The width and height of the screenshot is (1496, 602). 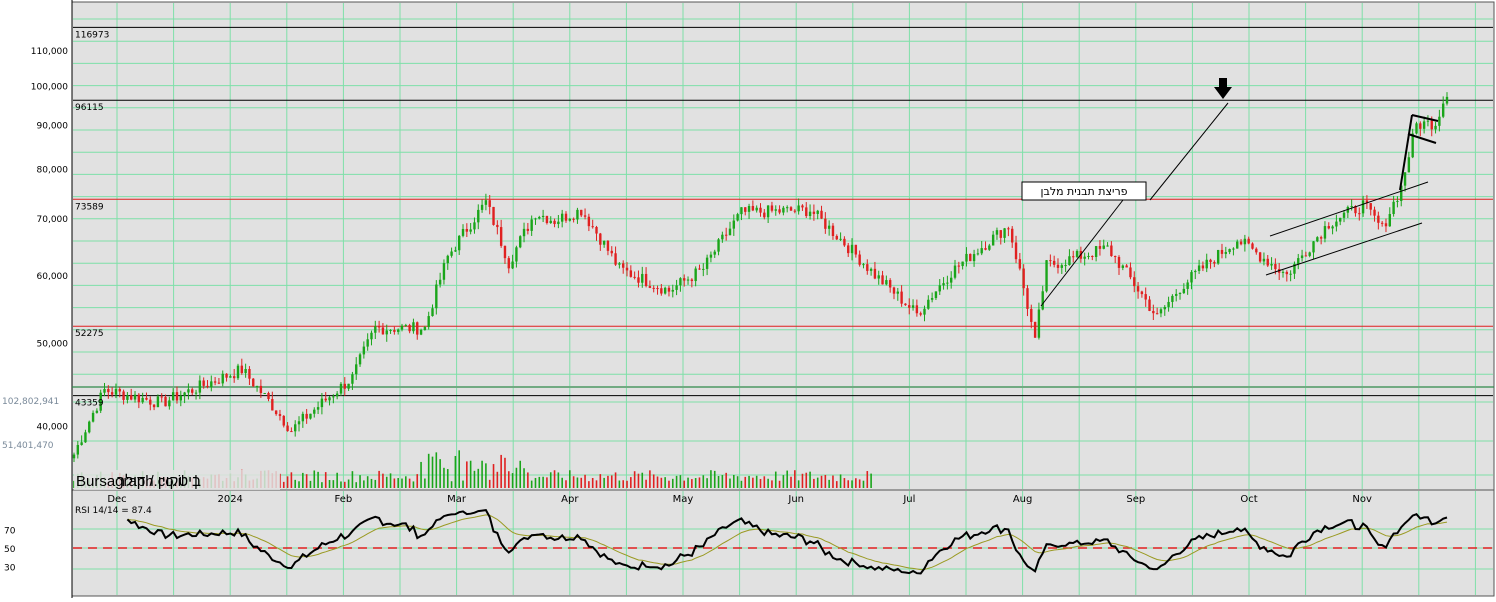 I want to click on x-tick-label: 2024, so click(x=229, y=499).